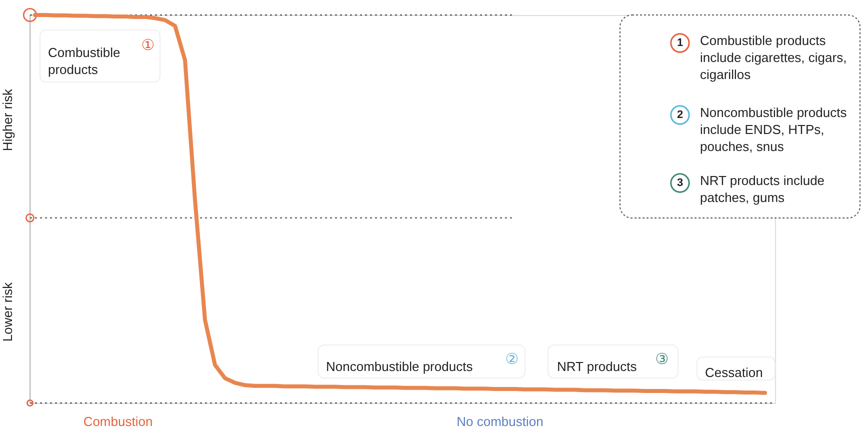 The image size is (865, 431). Describe the element at coordinates (774, 129) in the screenshot. I see `annotation: Noncombustible products include ENDS, HTPs, pouches, snus` at that location.